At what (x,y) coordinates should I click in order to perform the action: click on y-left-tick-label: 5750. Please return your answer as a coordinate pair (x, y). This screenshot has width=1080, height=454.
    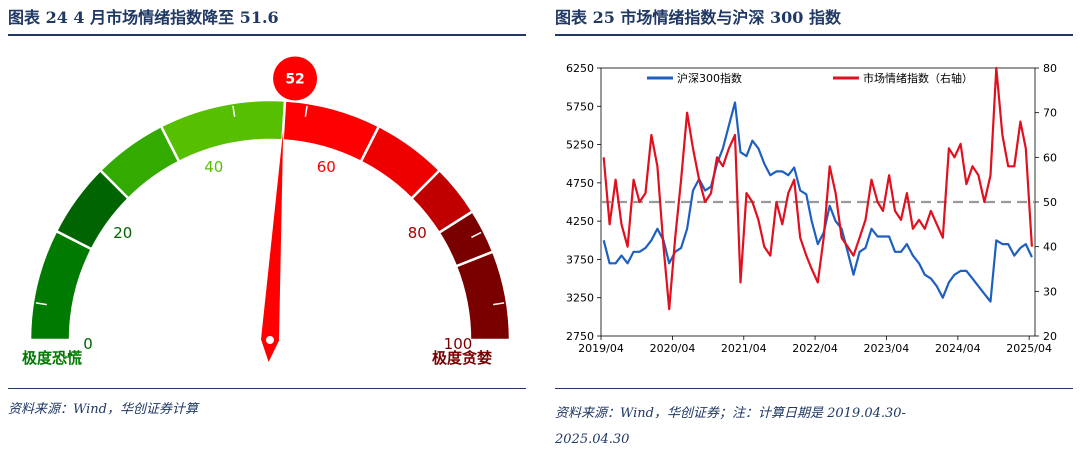
    Looking at the image, I should click on (580, 106).